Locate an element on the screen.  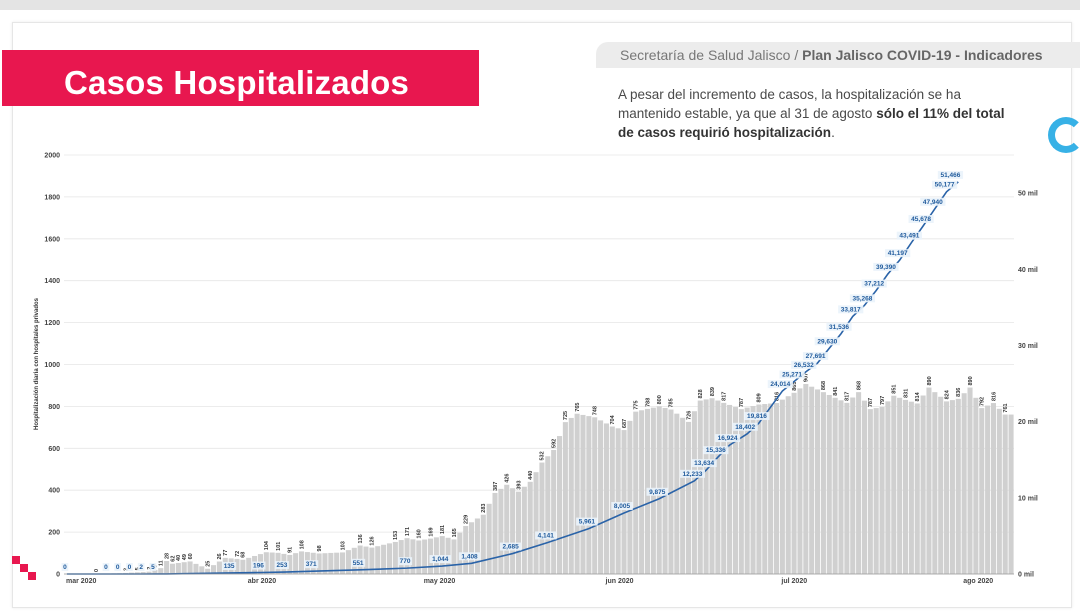
y-tick-label: 2000 is located at coordinates (52, 156).